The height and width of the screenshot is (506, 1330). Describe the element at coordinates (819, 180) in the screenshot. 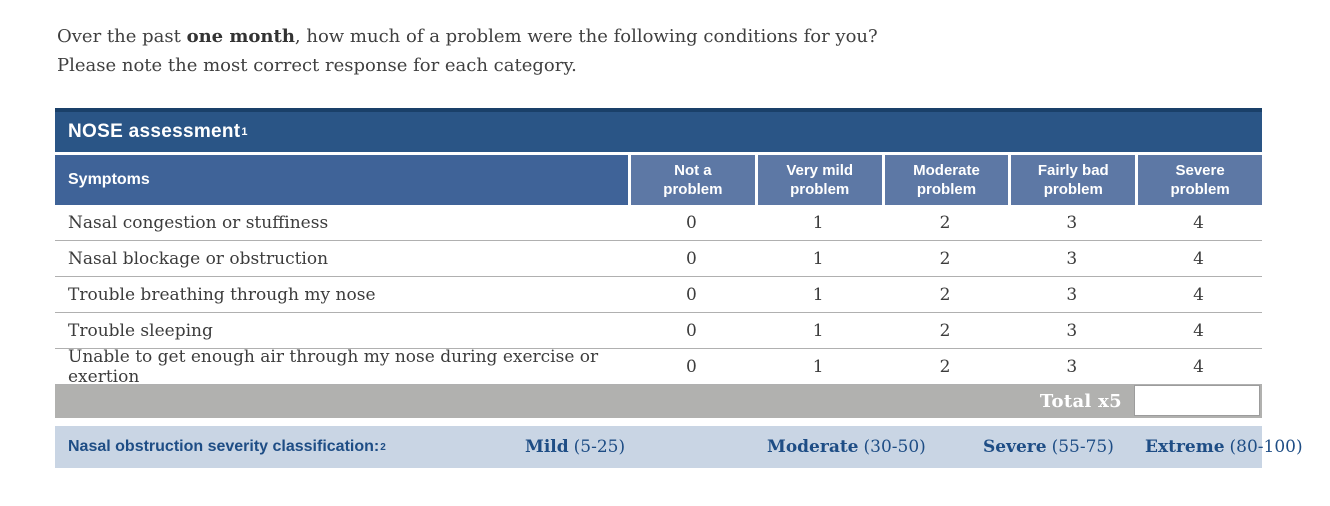

I see `column-header-very-mild-problem: Very mild problem` at that location.